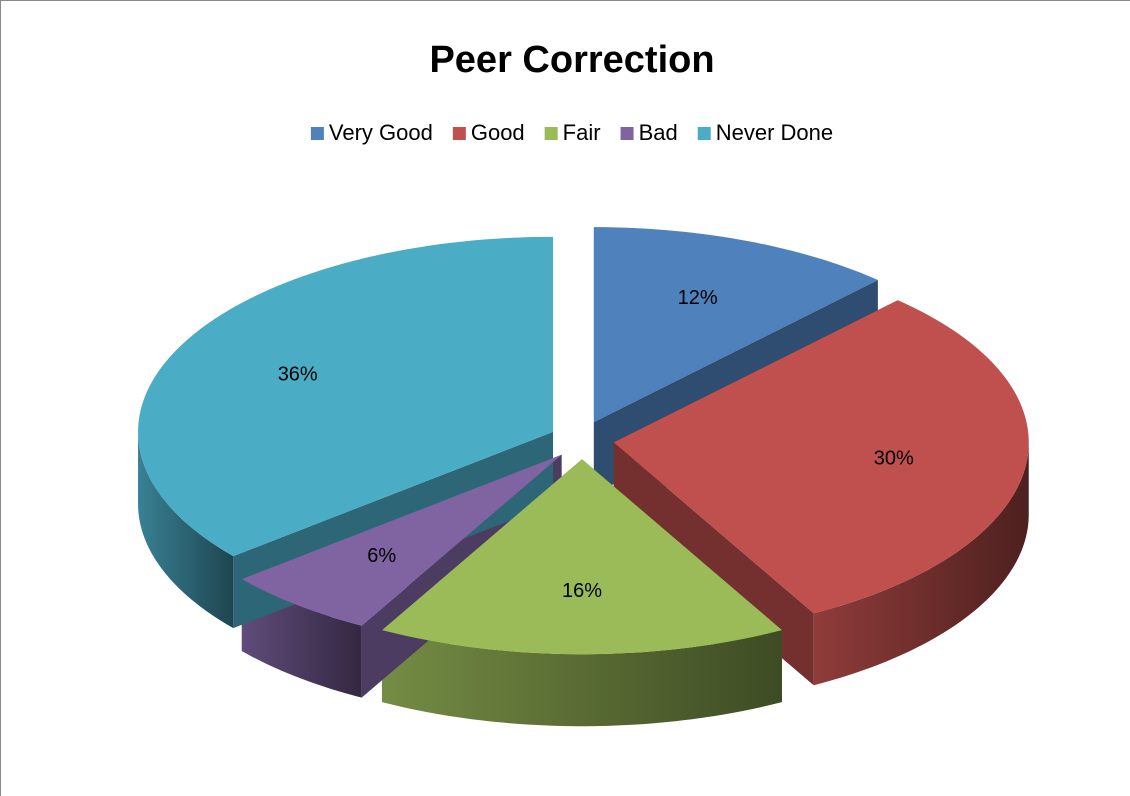  Describe the element at coordinates (658, 132) in the screenshot. I see `legend-label: Bad` at that location.